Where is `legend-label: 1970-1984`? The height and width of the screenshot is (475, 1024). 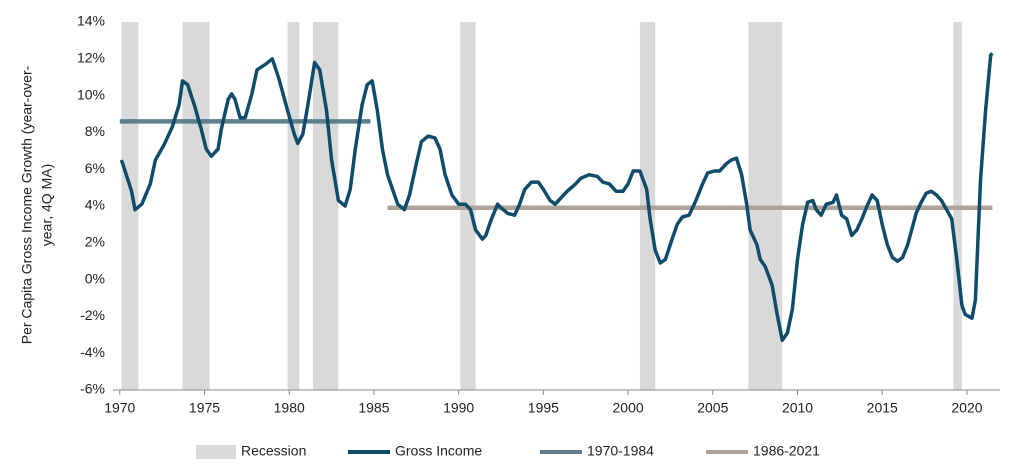
legend-label: 1970-1984 is located at coordinates (620, 451).